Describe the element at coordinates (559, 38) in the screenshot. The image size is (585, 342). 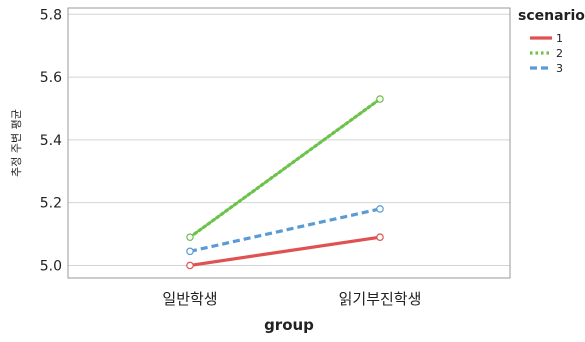
I see `legend-label-1: 1` at that location.